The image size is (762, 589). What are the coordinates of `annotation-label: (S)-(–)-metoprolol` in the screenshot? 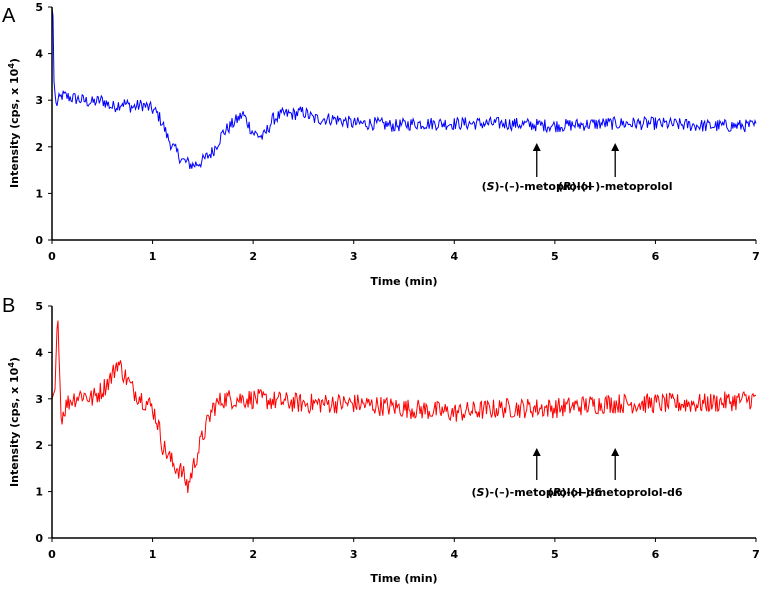 It's located at (537, 186).